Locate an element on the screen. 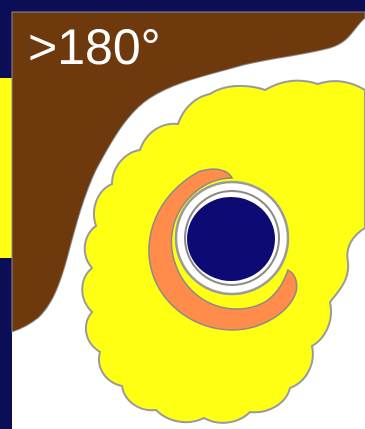 Image resolution: width=365 pixels, height=429 pixels. vessel-lumen is located at coordinates (231, 239).